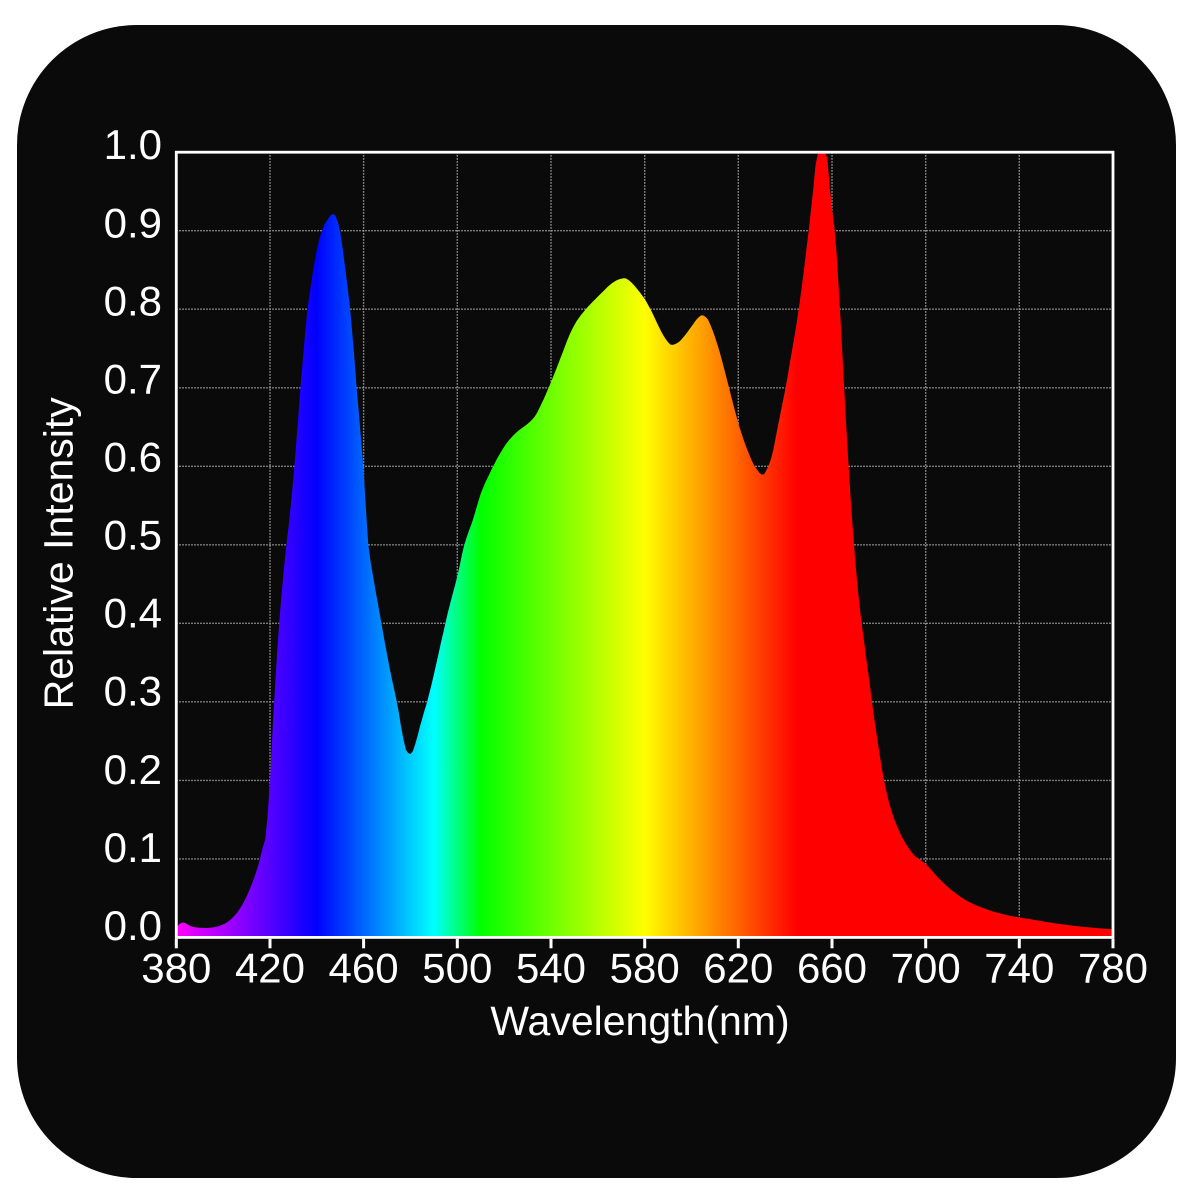 This screenshot has width=1200, height=1200. Describe the element at coordinates (1019, 968) in the screenshot. I see `svg-text: 740` at that location.